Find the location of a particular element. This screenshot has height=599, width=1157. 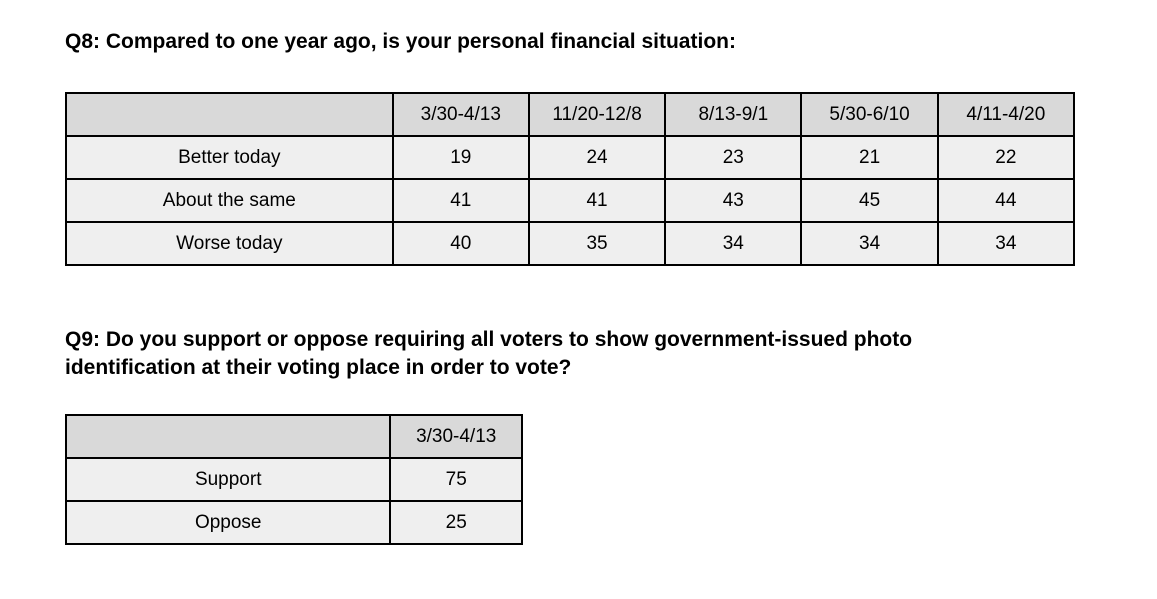

column-header-cell: 8/13-9/1 is located at coordinates (733, 114).